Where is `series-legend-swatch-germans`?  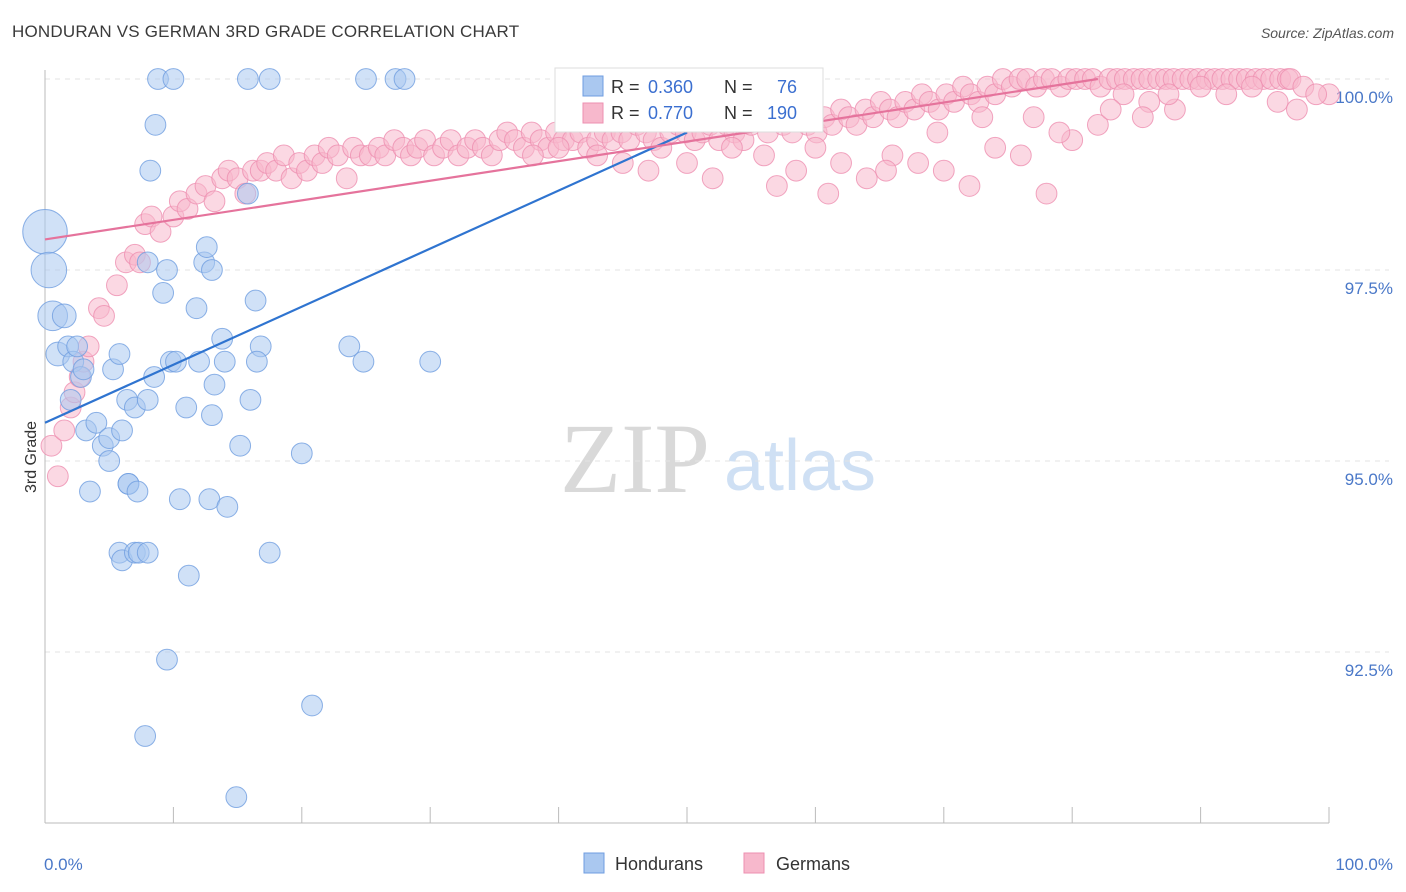
series-legend-swatch-germans is located at coordinates (754, 863).